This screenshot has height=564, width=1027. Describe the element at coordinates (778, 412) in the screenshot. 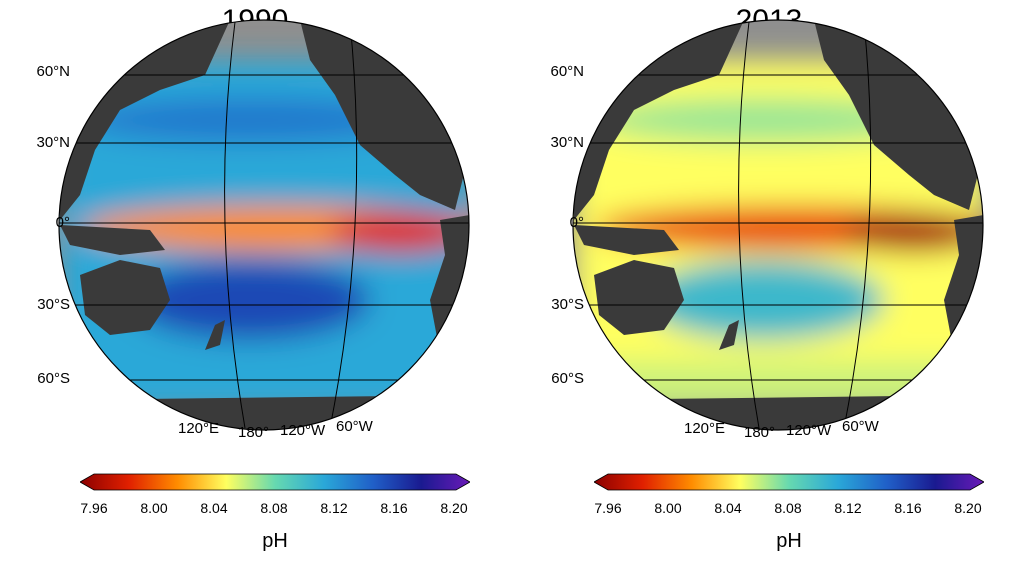

I see `land-antarctica` at that location.